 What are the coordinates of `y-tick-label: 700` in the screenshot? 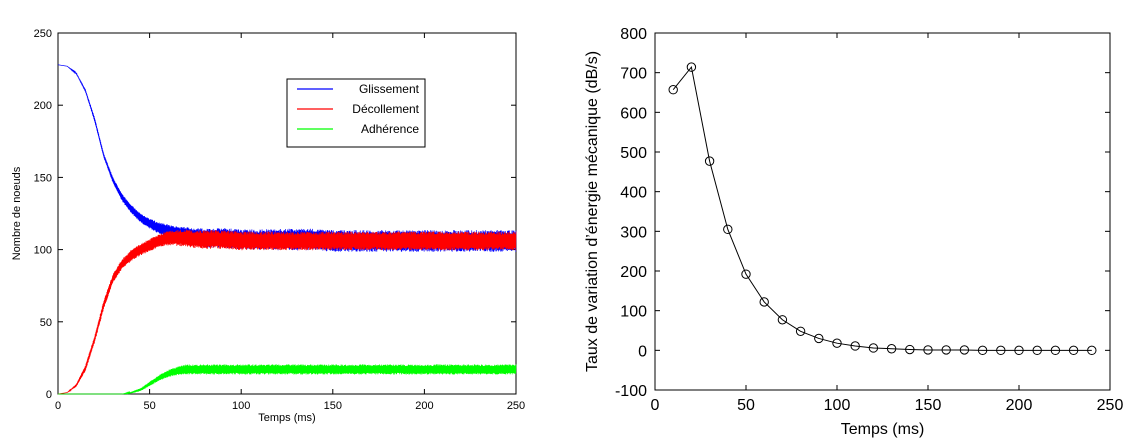 It's located at (633, 74).